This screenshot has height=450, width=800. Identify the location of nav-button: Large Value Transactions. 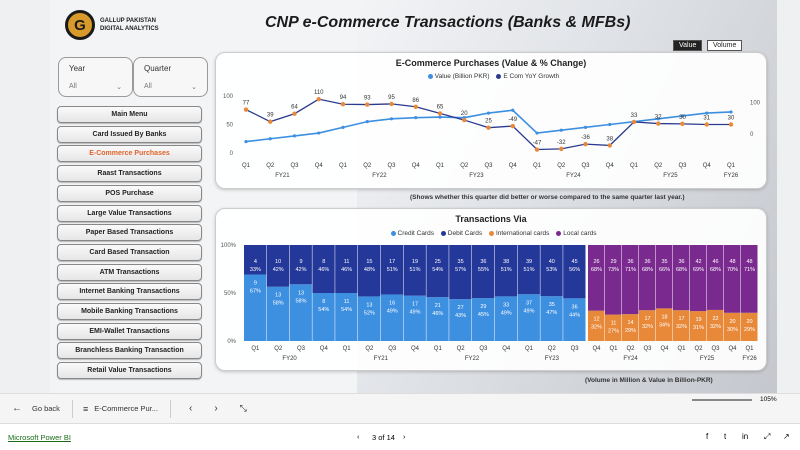
(129, 213).